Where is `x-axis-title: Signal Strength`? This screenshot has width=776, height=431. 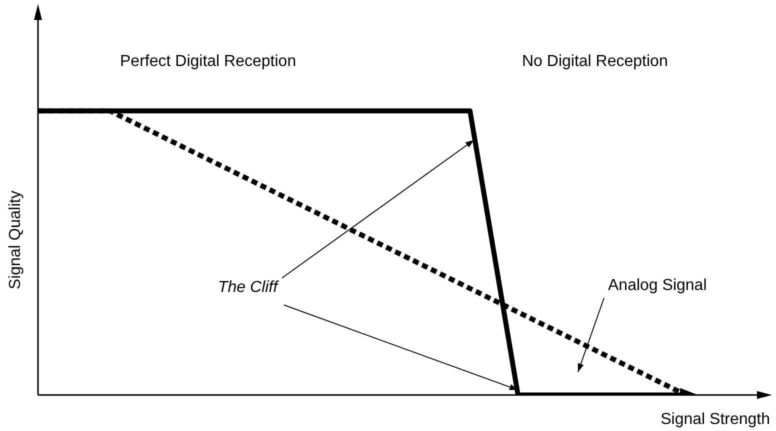
x-axis-title: Signal Strength is located at coordinates (715, 419).